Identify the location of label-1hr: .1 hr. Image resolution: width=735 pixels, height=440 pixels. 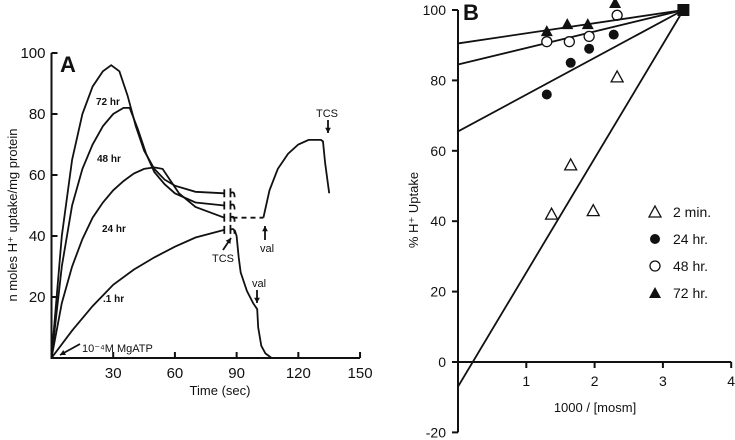
(113, 299).